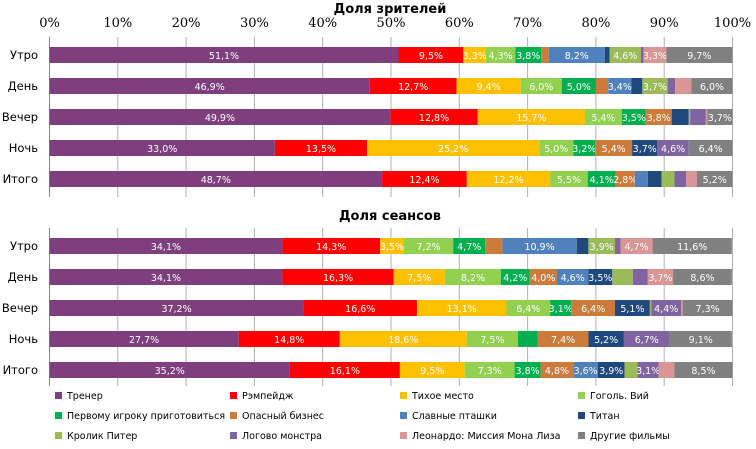  I want to click on data-label: 6,7%, so click(647, 340).